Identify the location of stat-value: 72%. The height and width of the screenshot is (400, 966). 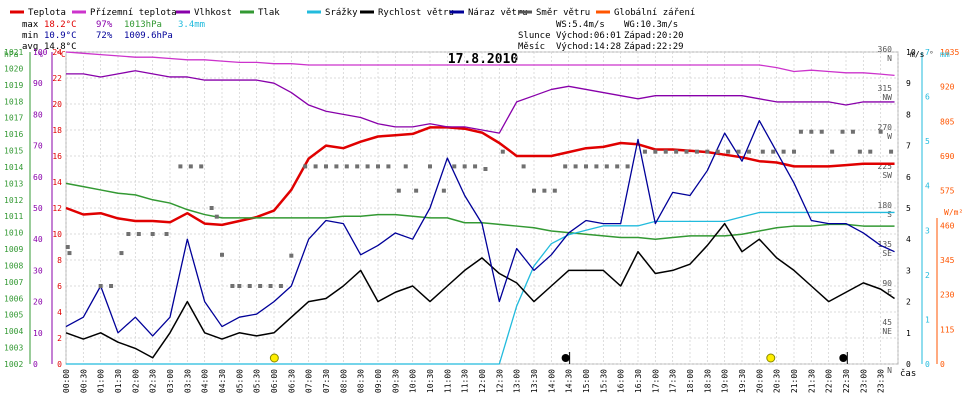
(104, 36).